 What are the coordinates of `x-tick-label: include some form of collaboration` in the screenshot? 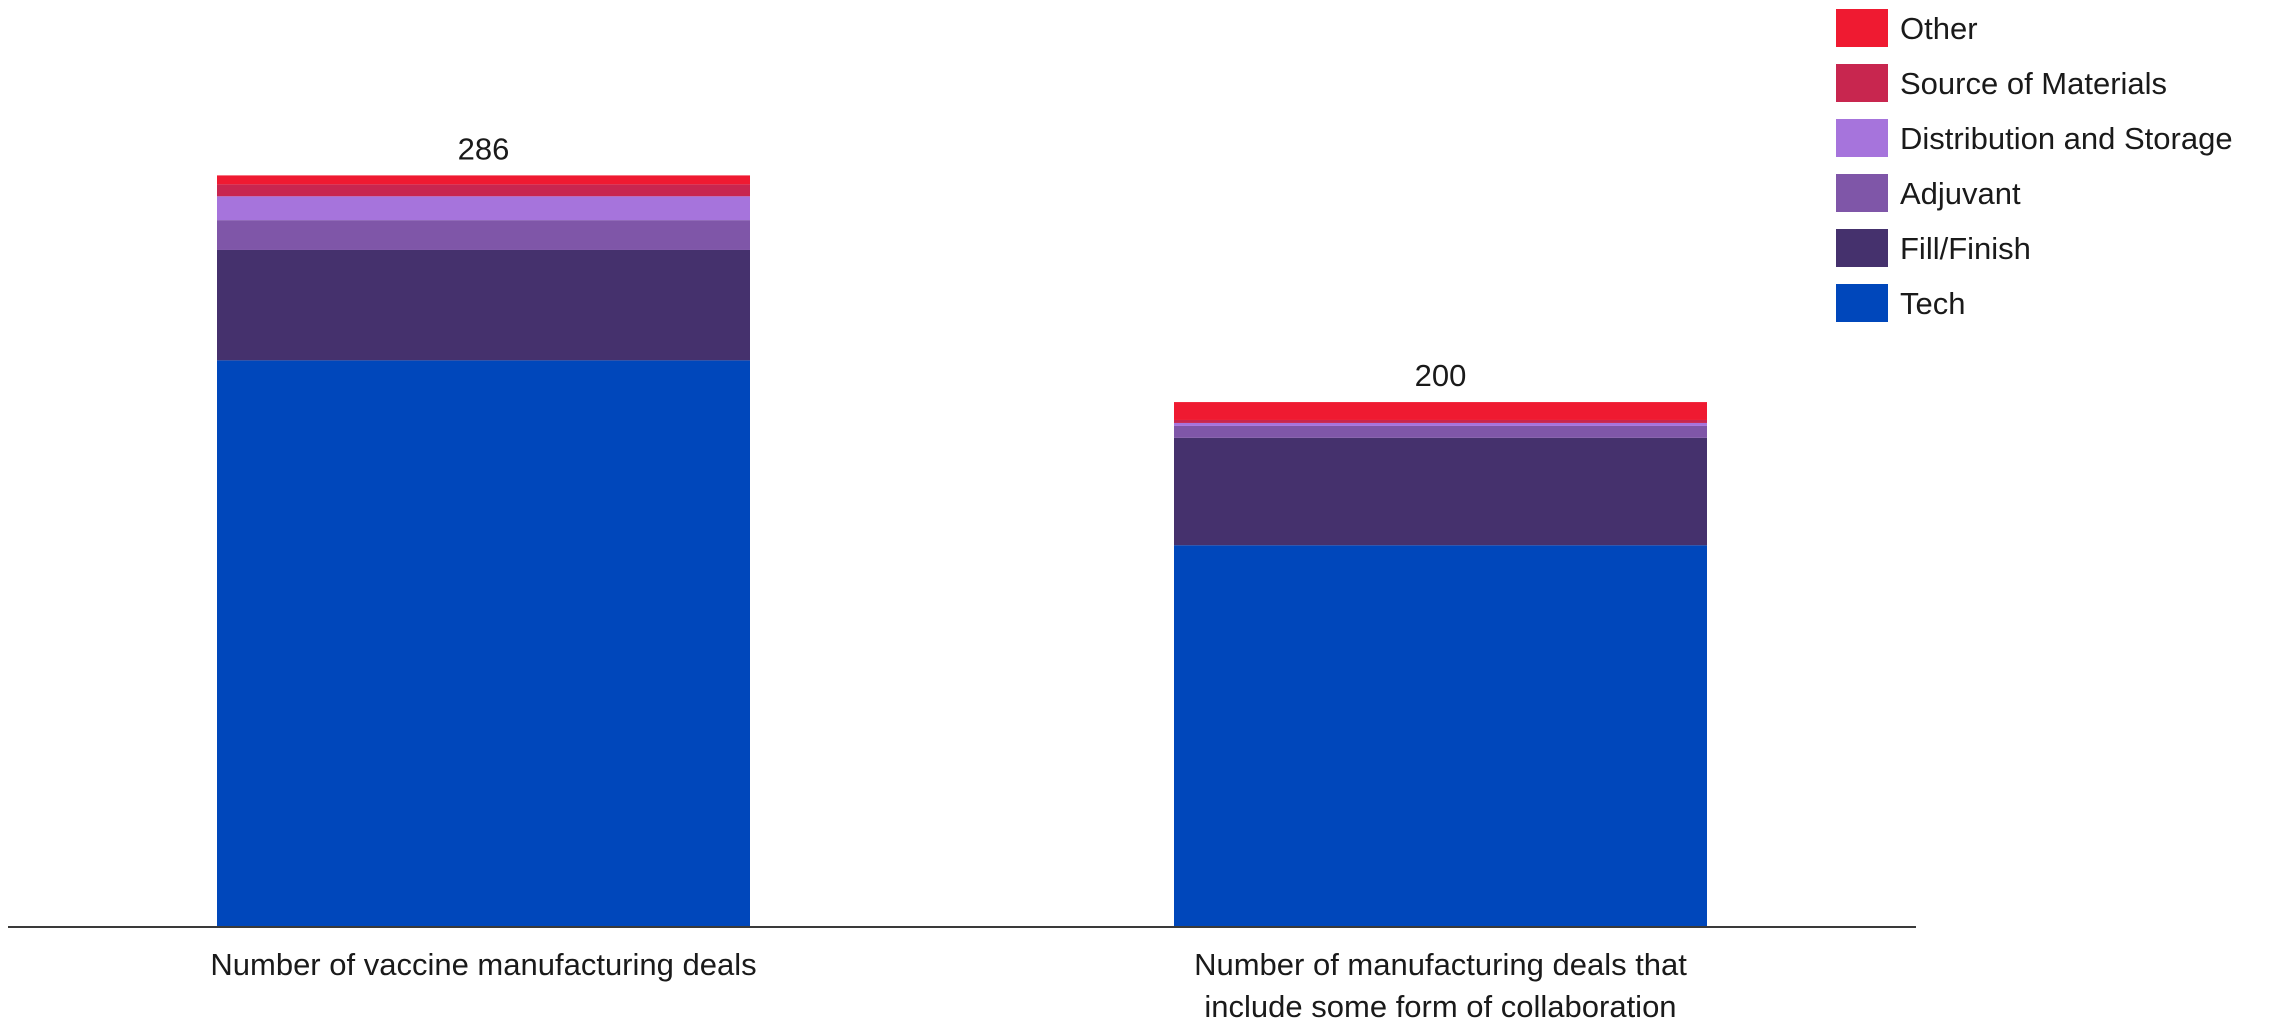 It's located at (1440, 1005).